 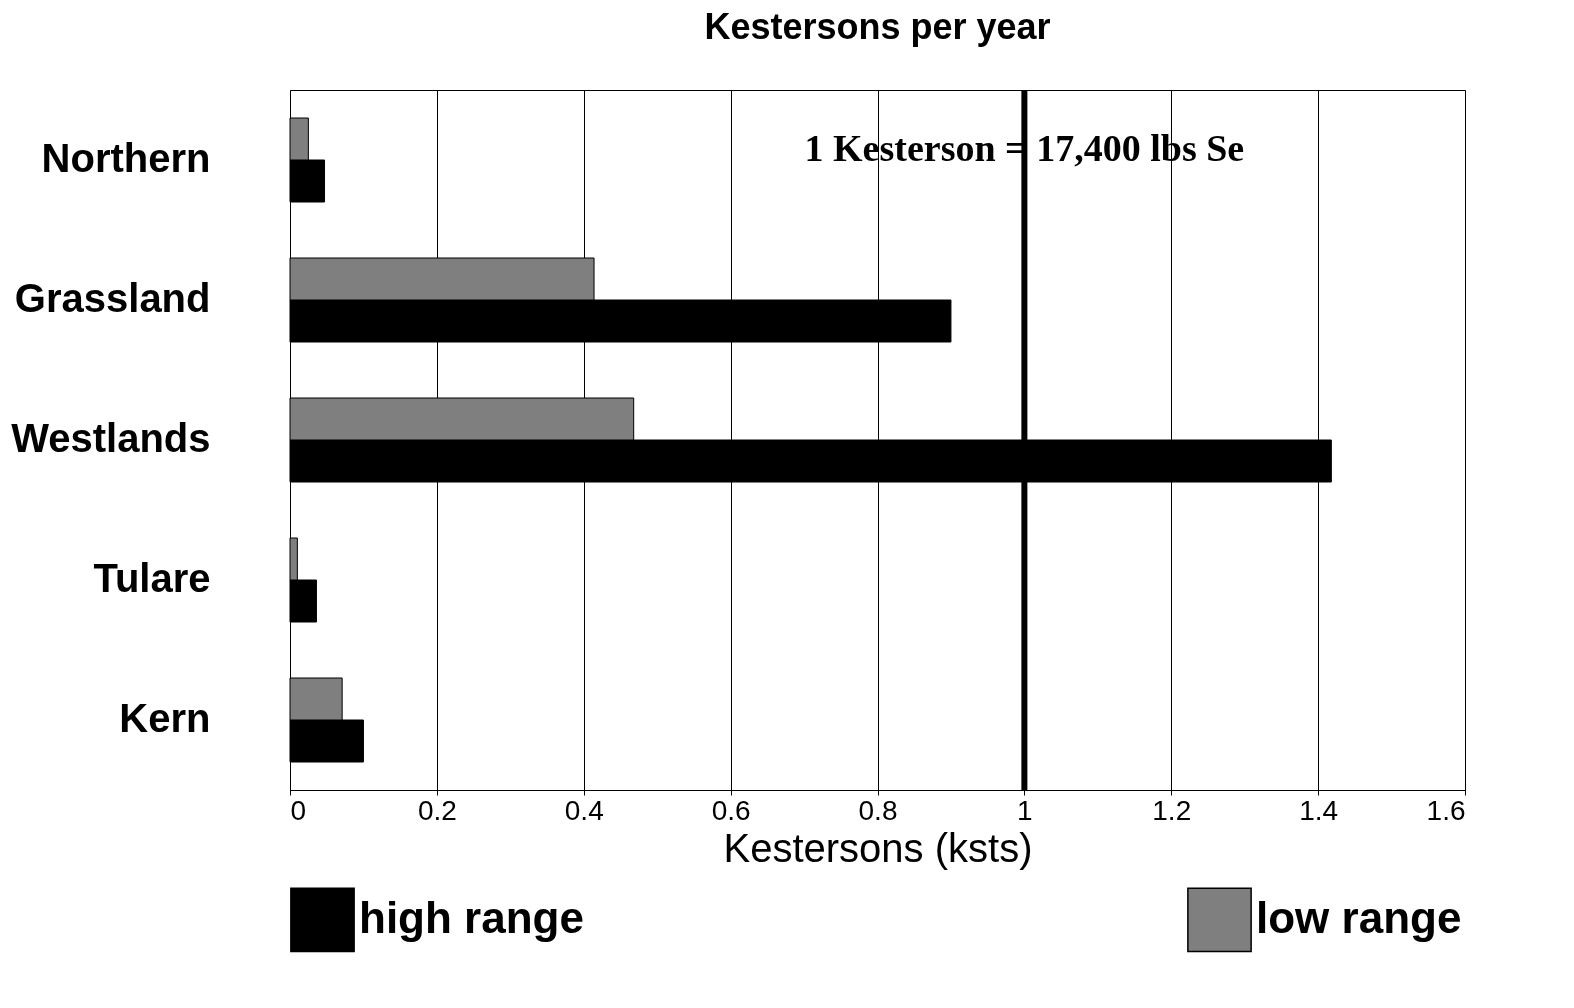 What do you see at coordinates (298, 810) in the screenshot?
I see `x-tick-label: 0` at bounding box center [298, 810].